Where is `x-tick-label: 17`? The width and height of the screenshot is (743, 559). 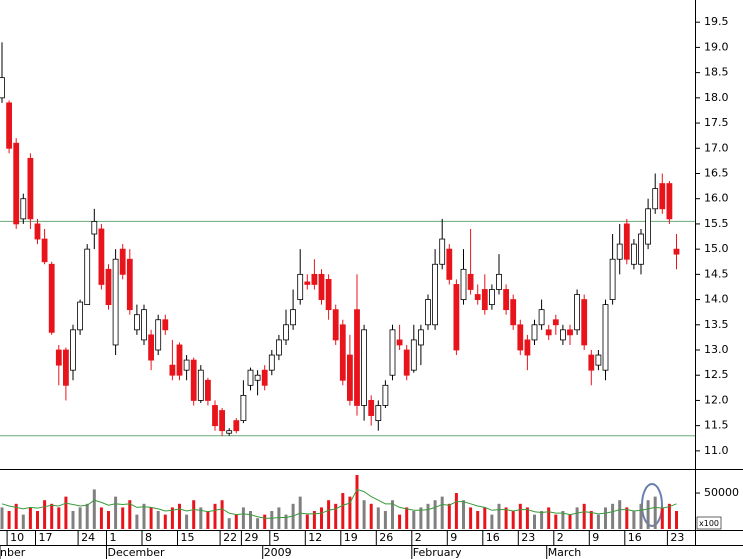
x-tick-label: 17 is located at coordinates (46, 537).